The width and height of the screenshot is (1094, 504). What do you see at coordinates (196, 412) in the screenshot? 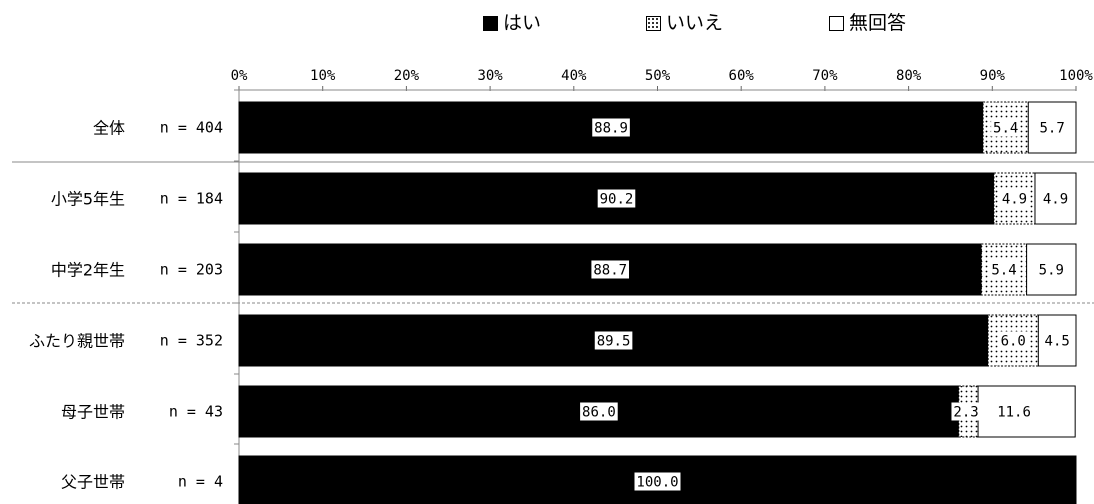
I see `n-label: n = 43` at bounding box center [196, 412].